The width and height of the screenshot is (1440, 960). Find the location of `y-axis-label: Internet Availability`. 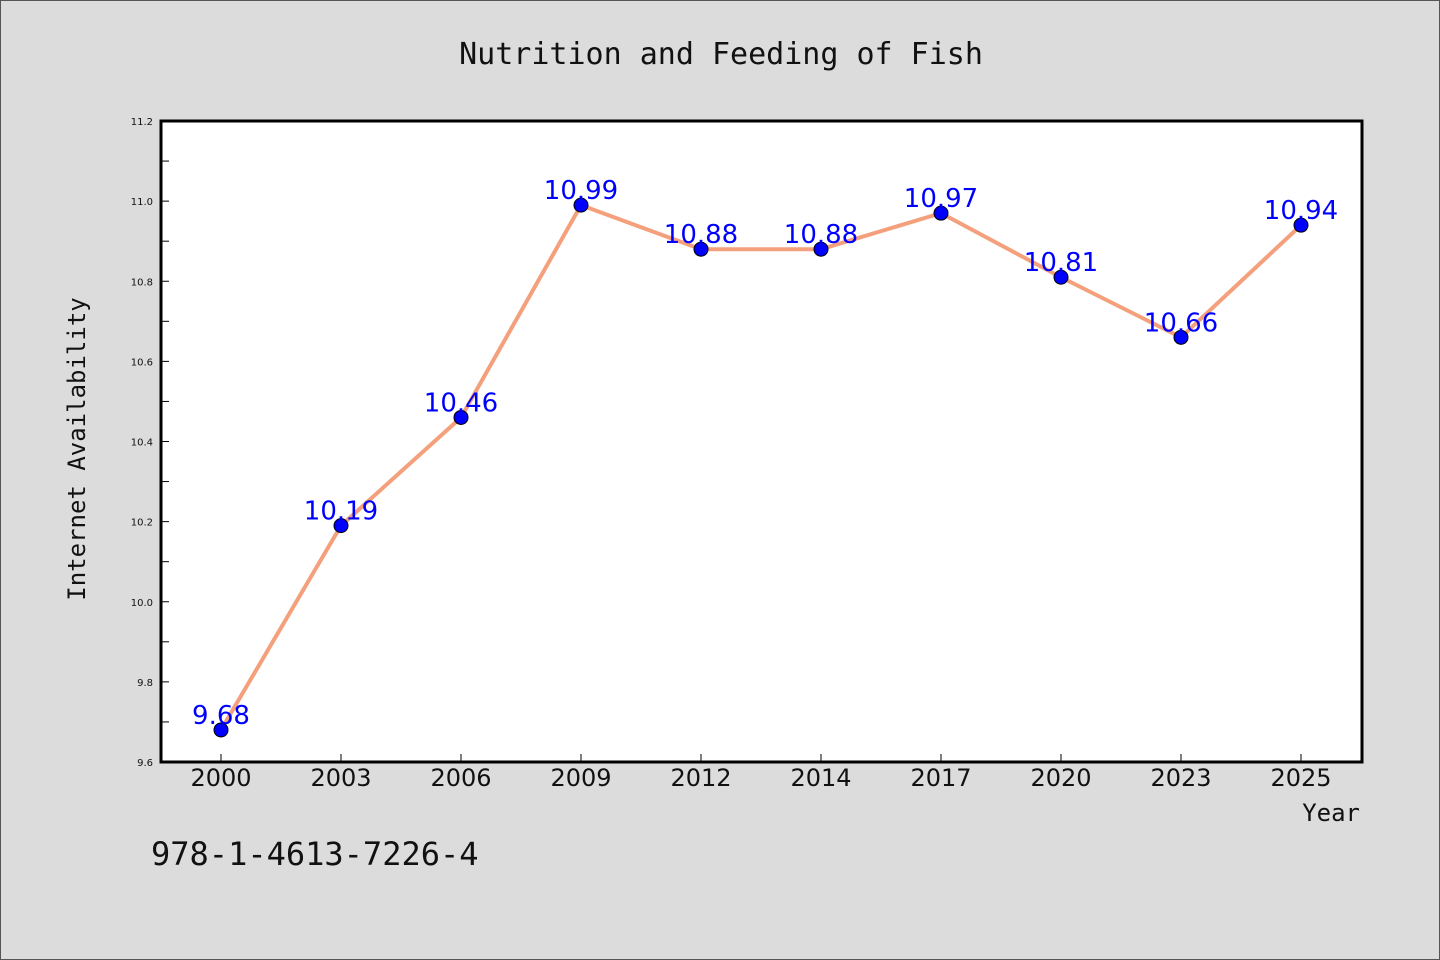

y-axis-label: Internet Availability is located at coordinates (77, 448).